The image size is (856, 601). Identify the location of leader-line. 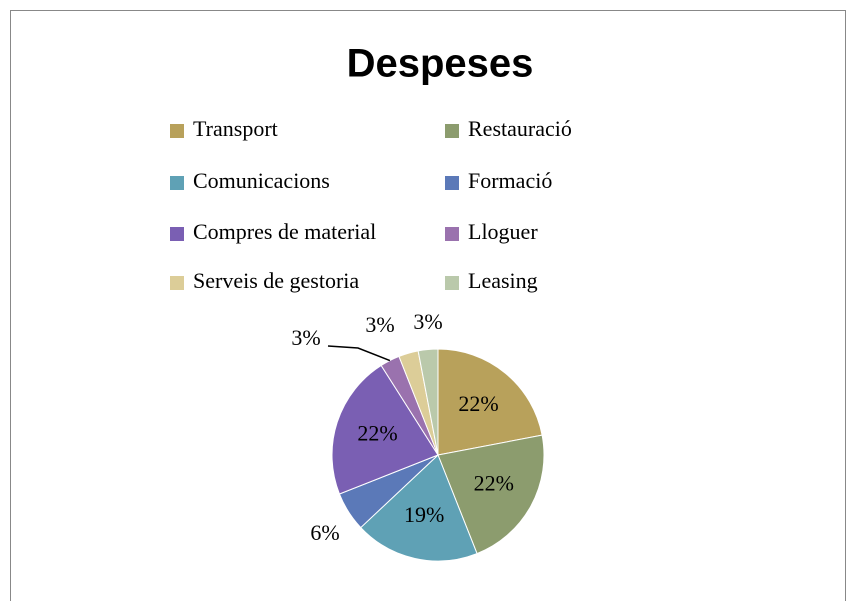
(359, 353).